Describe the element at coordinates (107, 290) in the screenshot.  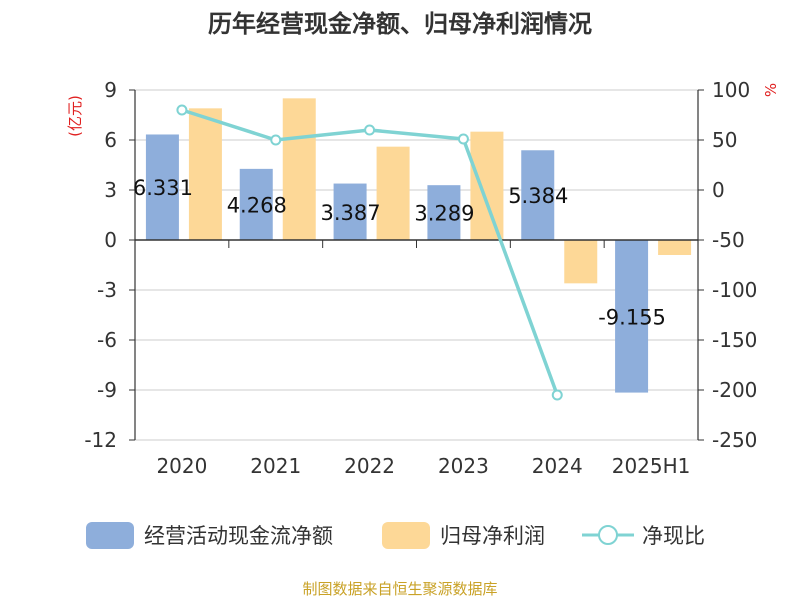
I see `left-tick-label: -3` at that location.